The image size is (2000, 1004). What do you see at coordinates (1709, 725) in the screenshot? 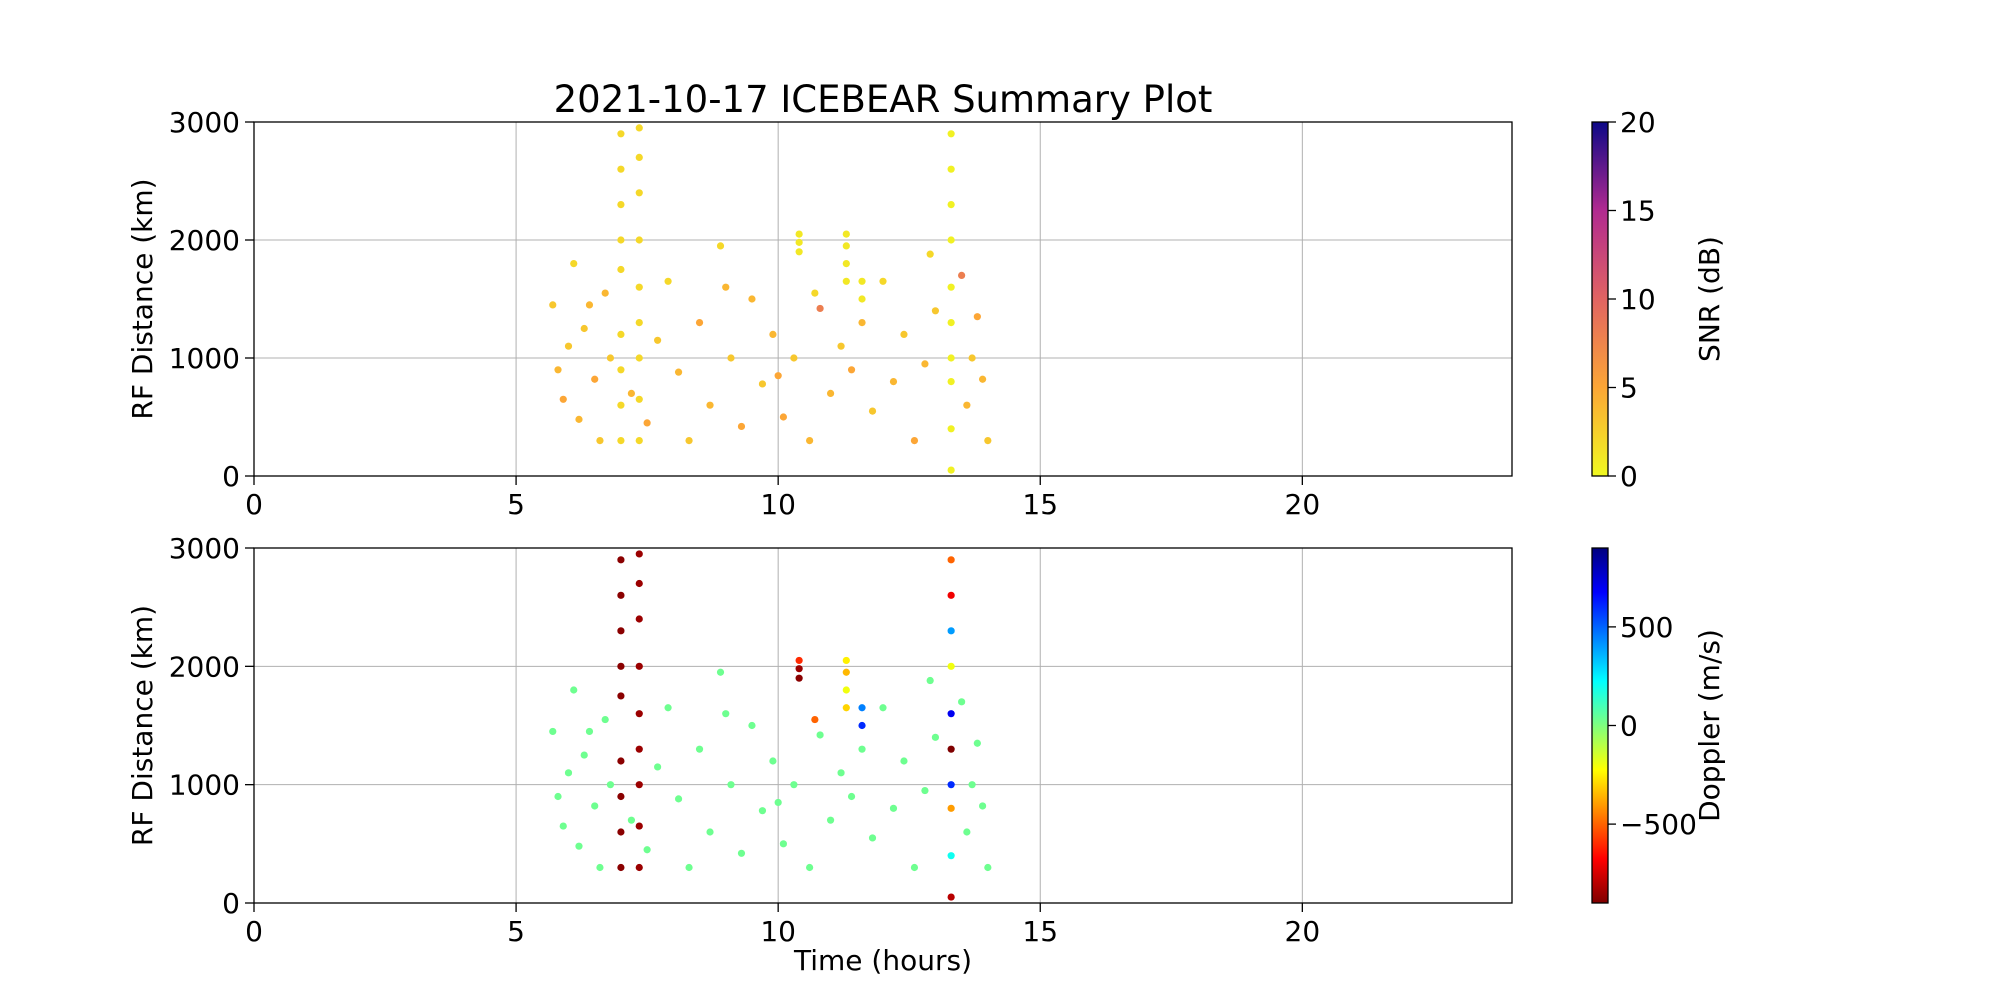
I see `colorbar-label: Doppler (m/s)` at bounding box center [1709, 725].